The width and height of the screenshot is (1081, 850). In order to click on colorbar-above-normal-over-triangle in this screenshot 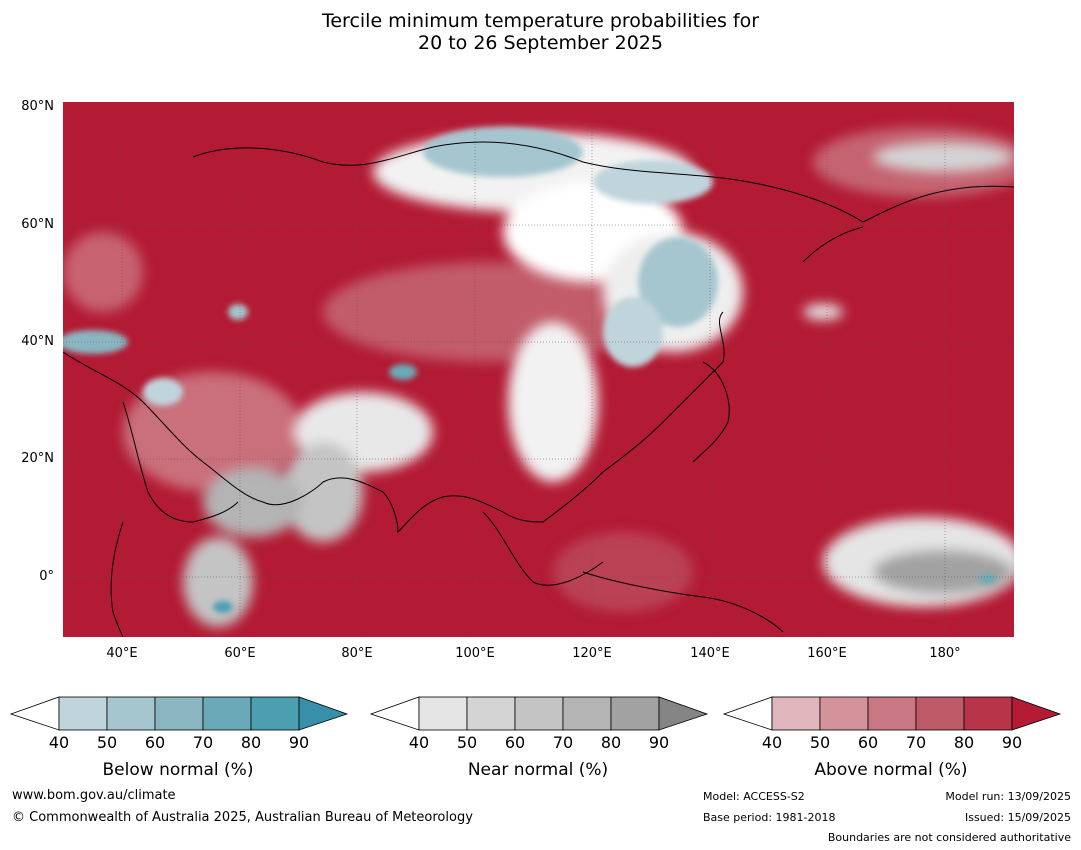, I will do `click(1036, 713)`.